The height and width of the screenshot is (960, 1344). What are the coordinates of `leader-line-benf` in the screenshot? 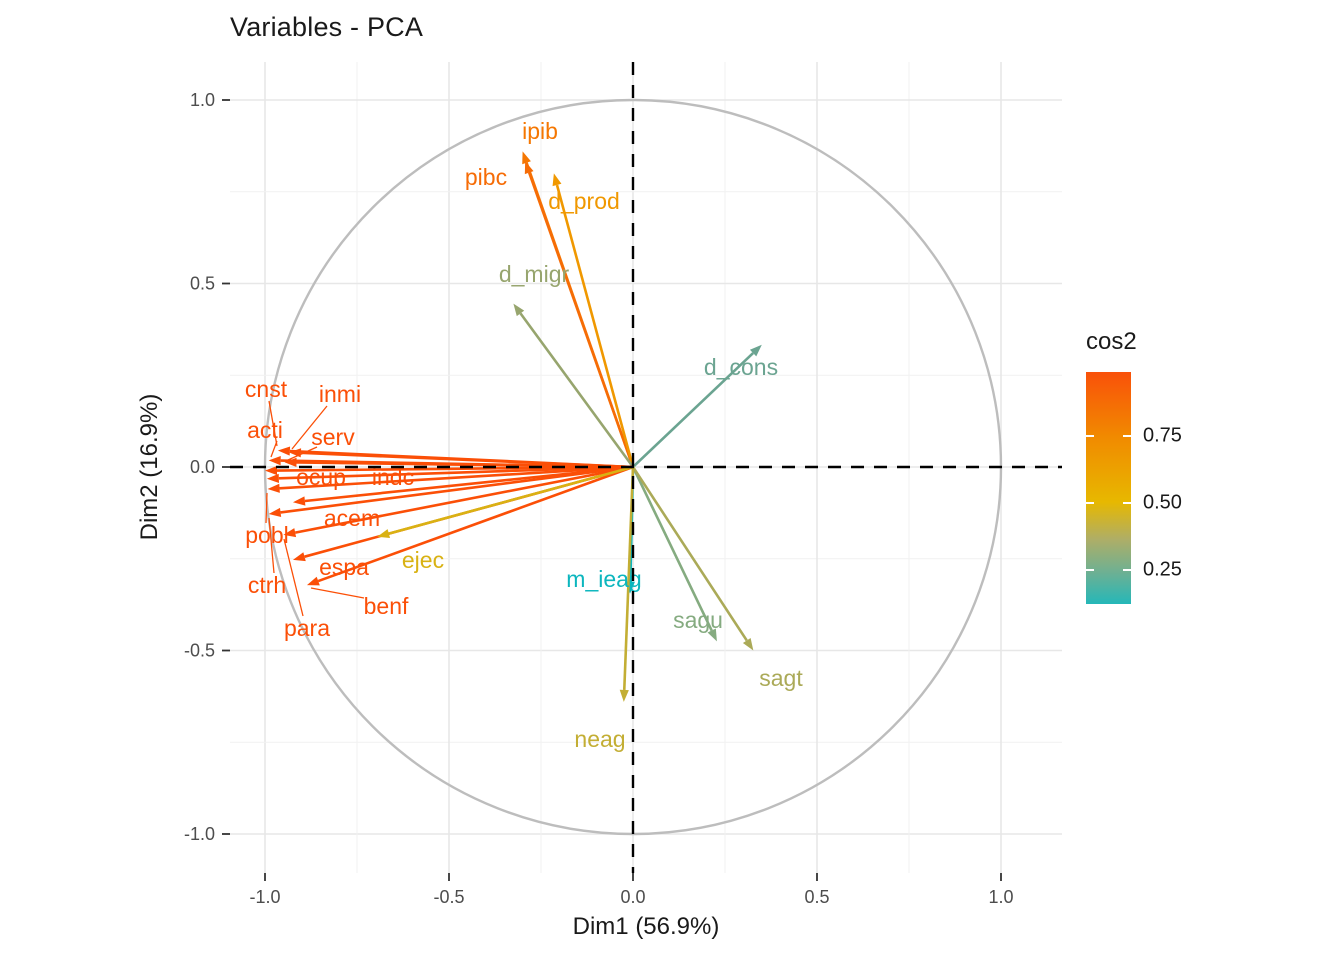 It's located at (337, 593).